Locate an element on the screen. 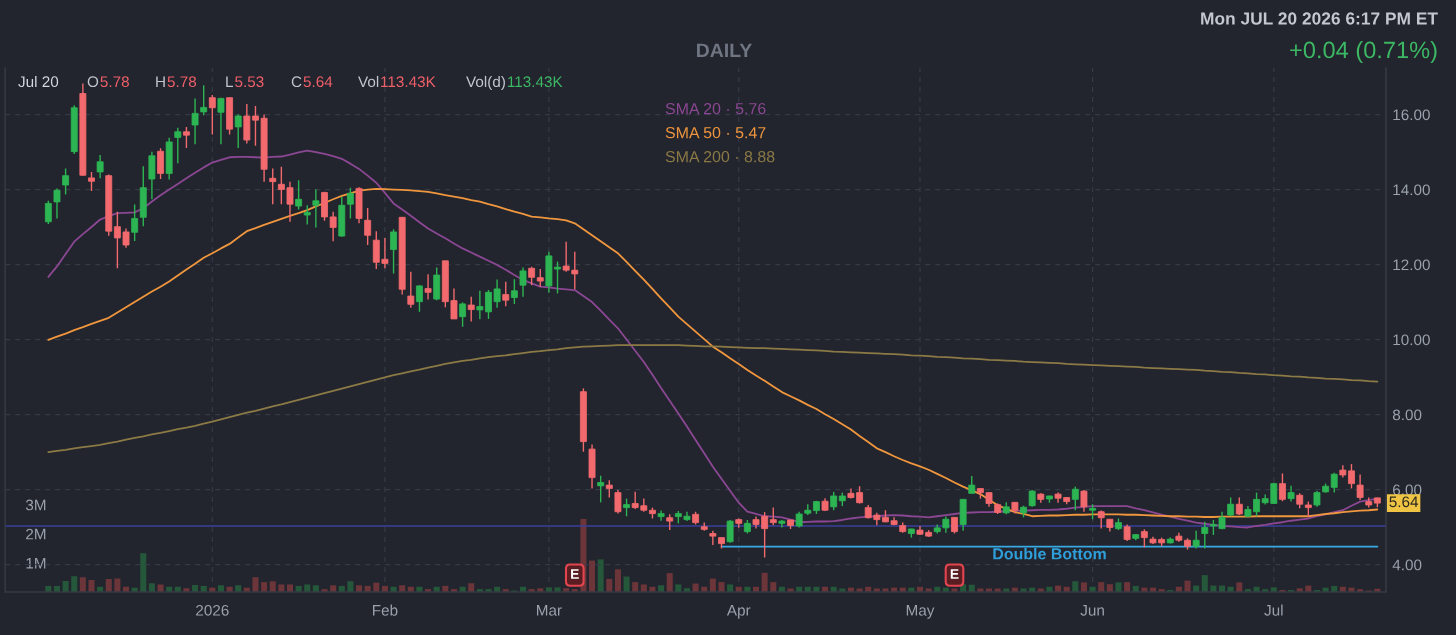 The image size is (1456, 635). x-tick-label: 2026 is located at coordinates (212, 610).